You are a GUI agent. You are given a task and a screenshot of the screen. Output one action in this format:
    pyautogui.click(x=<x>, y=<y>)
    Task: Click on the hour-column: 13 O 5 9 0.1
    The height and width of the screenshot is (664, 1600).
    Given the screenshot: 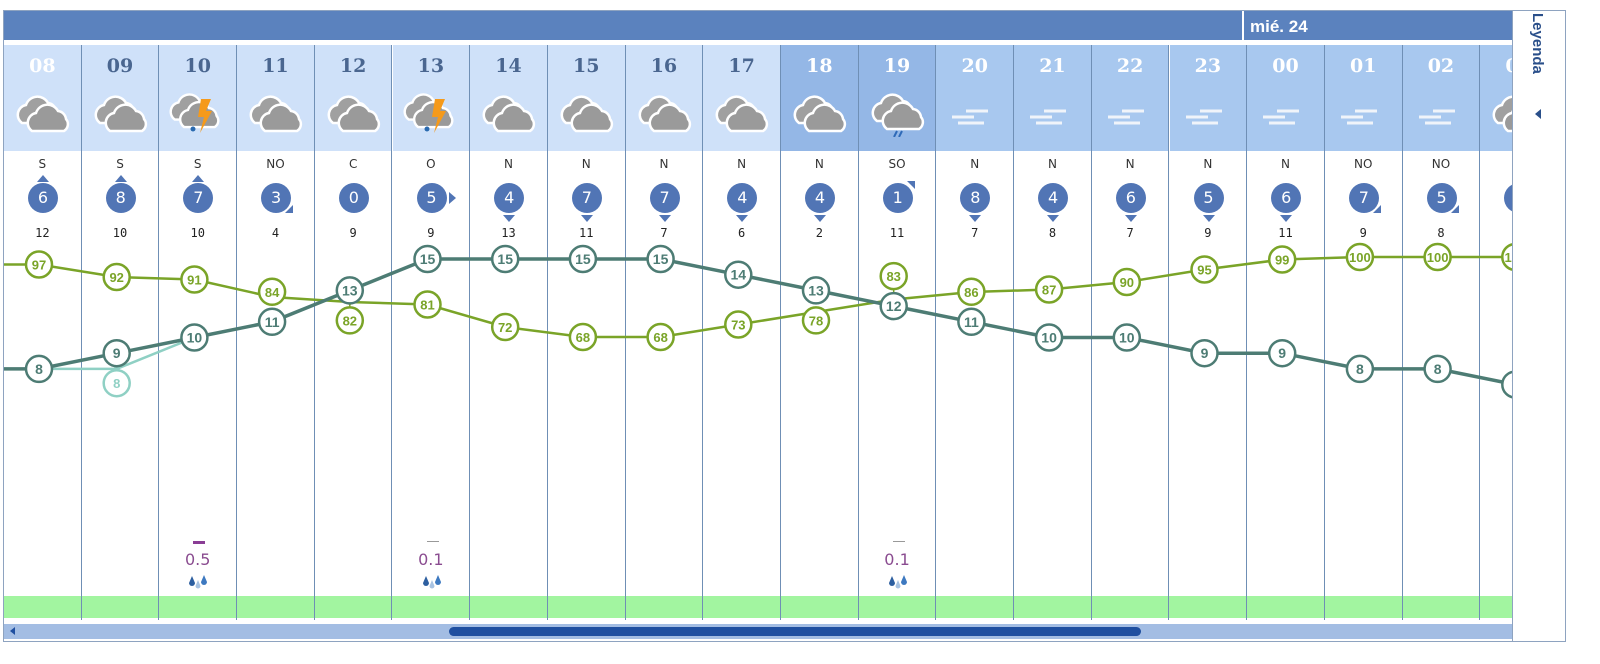 What is the action you would take?
    pyautogui.click(x=431, y=332)
    